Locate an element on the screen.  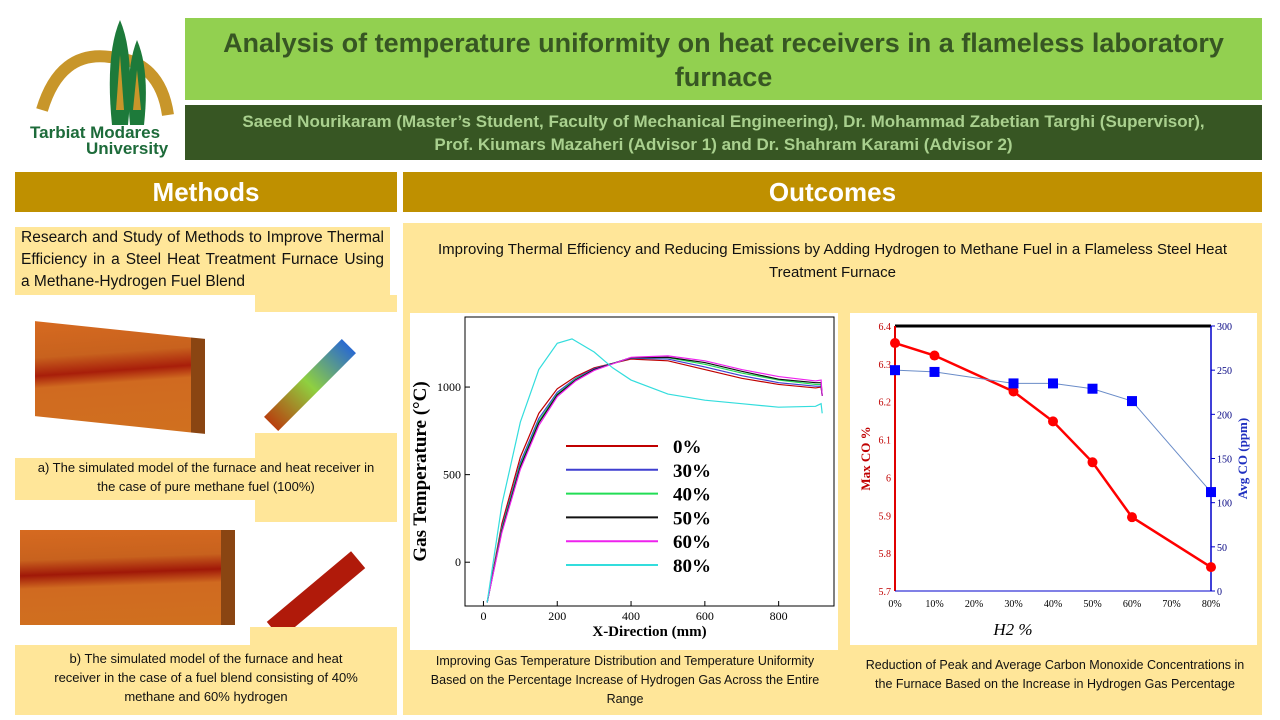
x-tick-label: 400 is located at coordinates (631, 616).